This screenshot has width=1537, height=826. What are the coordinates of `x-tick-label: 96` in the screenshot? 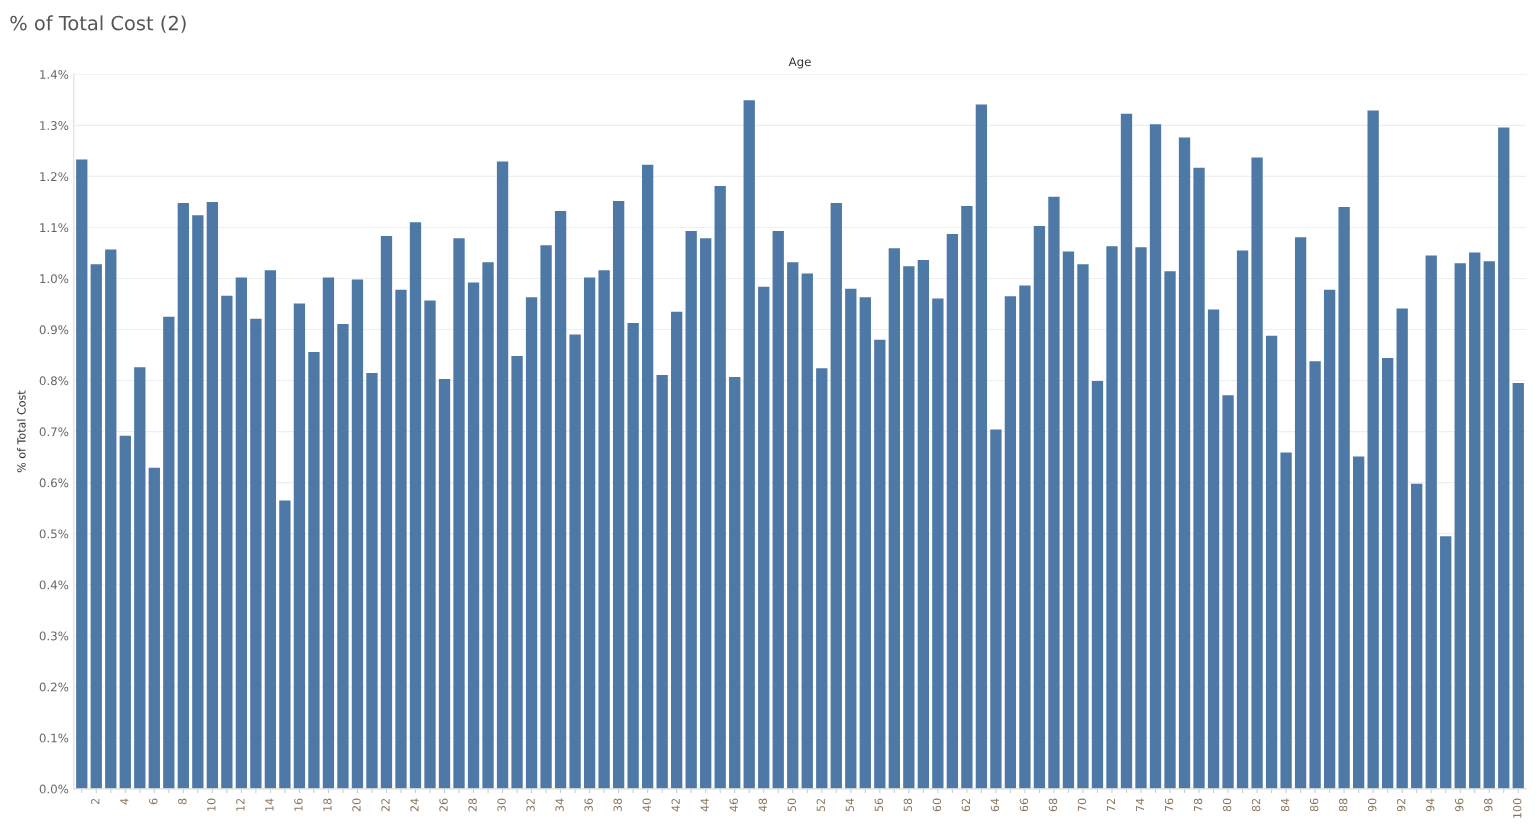 It's located at (1459, 805).